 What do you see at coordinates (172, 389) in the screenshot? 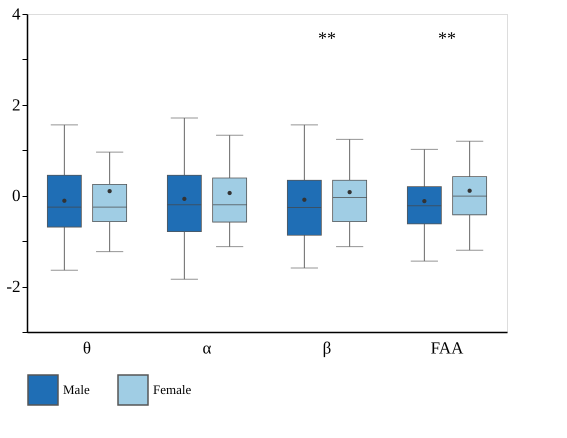
I see `legend-label: Female` at bounding box center [172, 389].